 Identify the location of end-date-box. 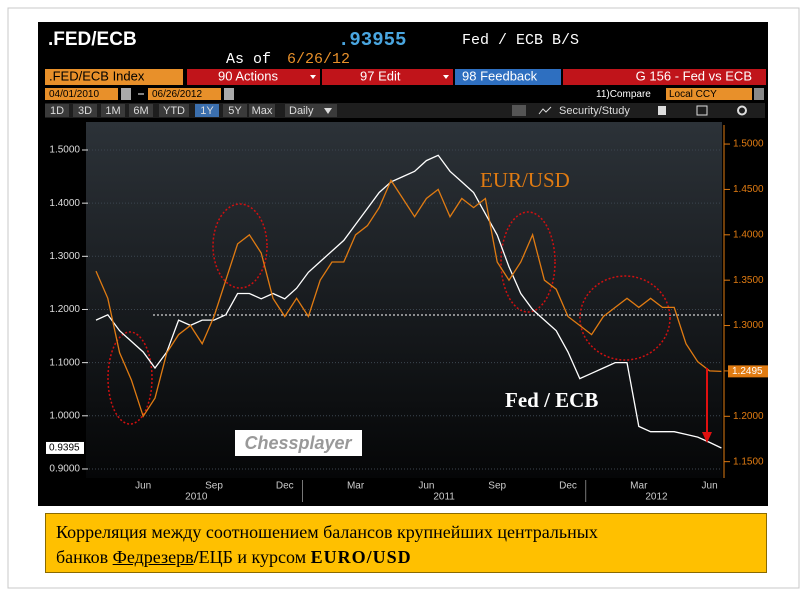
(184, 94).